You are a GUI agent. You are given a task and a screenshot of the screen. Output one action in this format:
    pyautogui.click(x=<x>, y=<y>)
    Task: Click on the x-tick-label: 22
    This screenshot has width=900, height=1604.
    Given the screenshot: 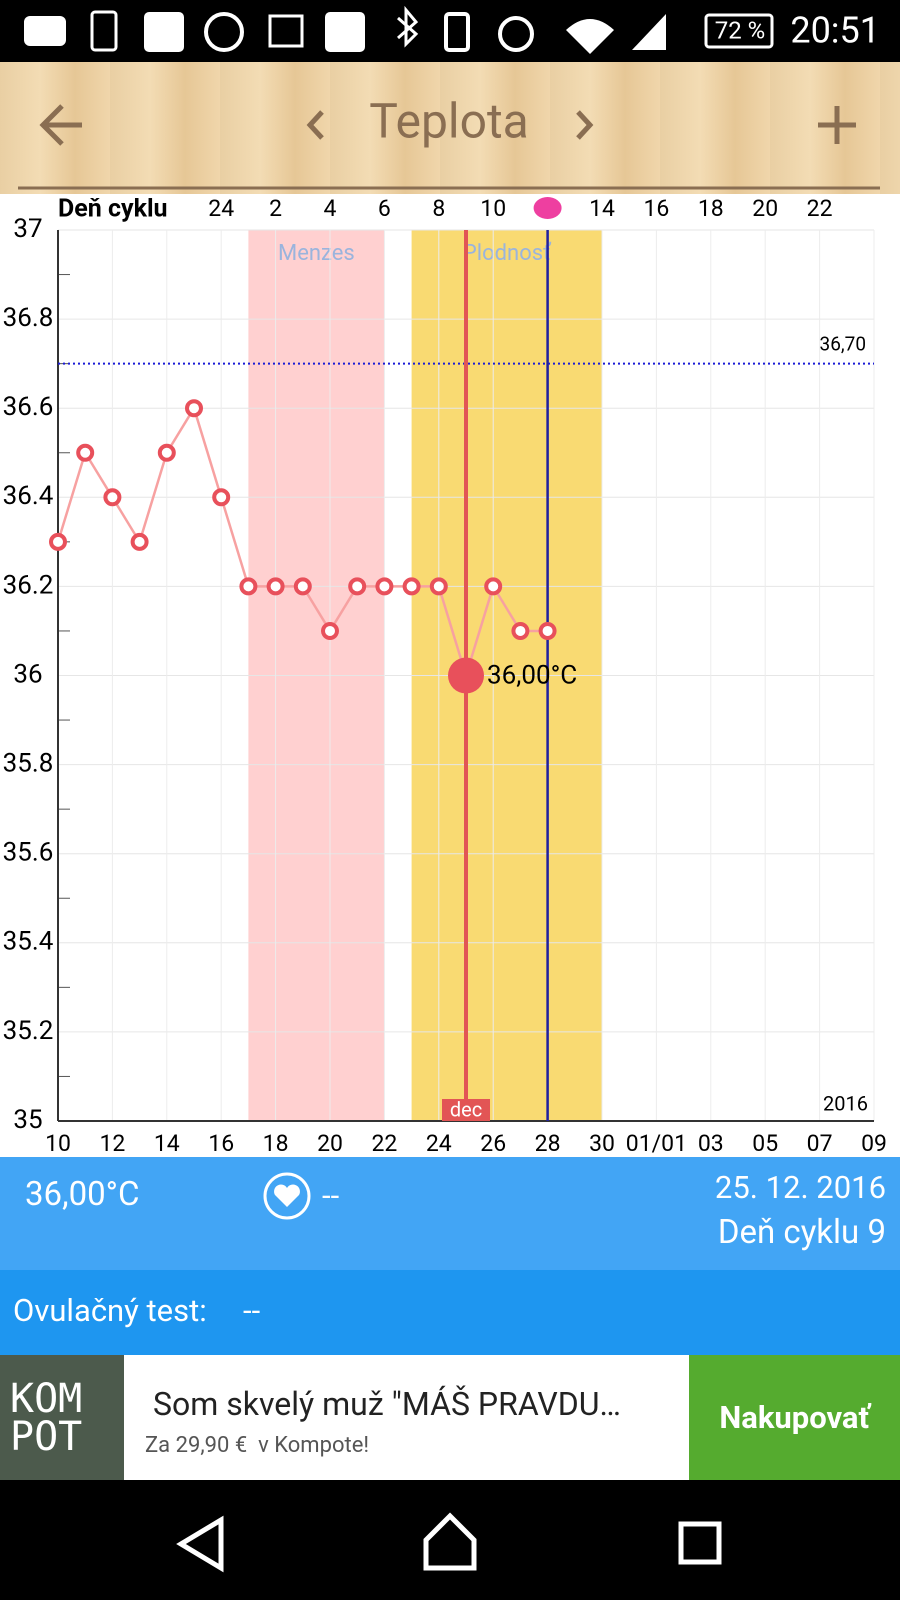 What is the action you would take?
    pyautogui.click(x=384, y=1143)
    